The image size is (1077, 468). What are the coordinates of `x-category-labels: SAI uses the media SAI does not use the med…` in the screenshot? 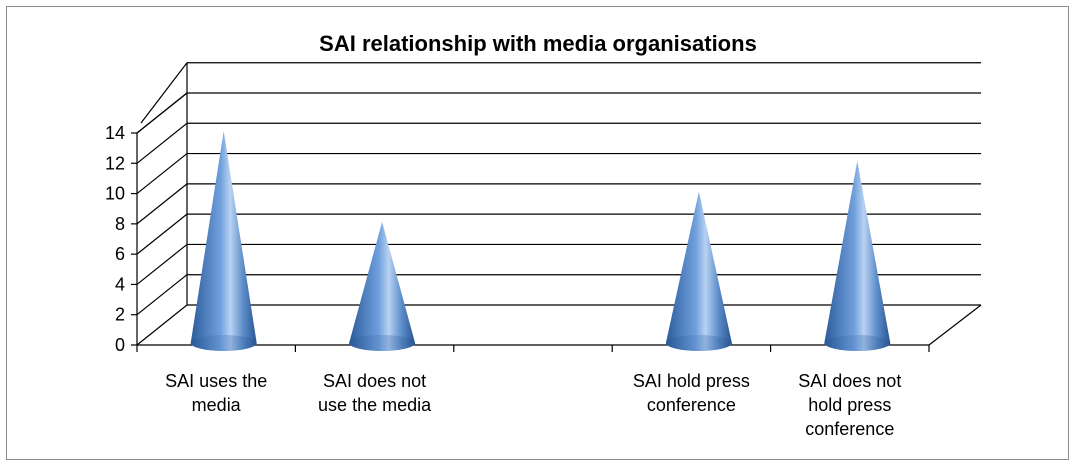 It's located at (533, 405).